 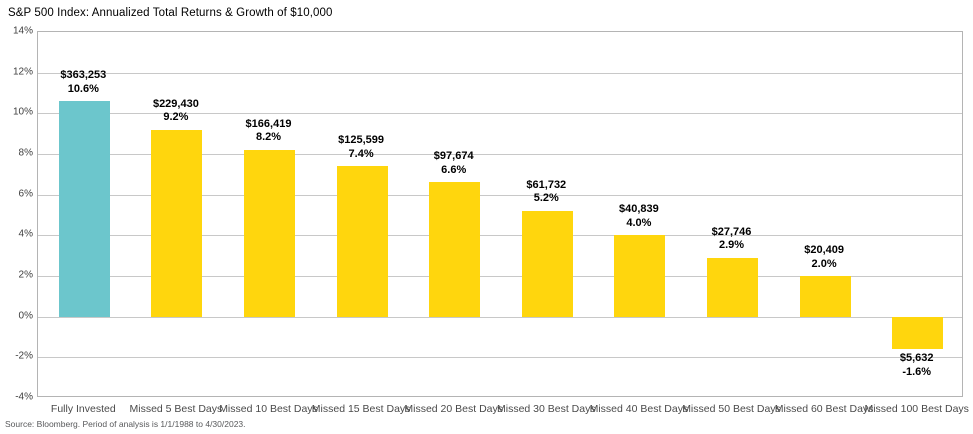 I want to click on percent-value: 2.9%, so click(x=731, y=245).